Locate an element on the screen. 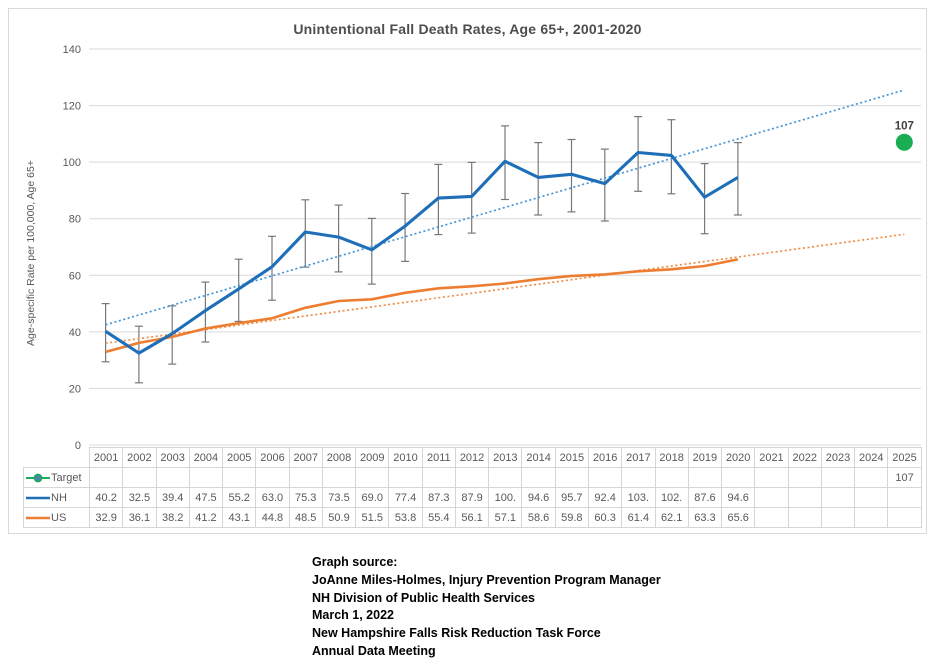  year-header-cell: 2020 is located at coordinates (738, 457).